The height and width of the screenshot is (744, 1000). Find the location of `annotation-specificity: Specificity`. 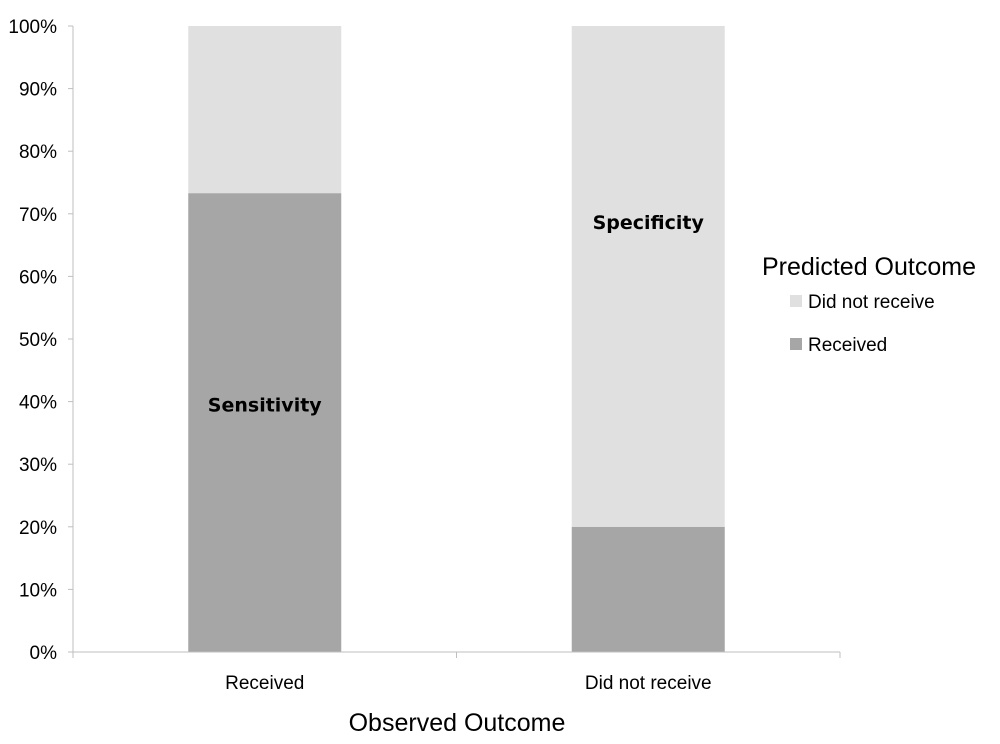

annotation-specificity: Specificity is located at coordinates (649, 223).